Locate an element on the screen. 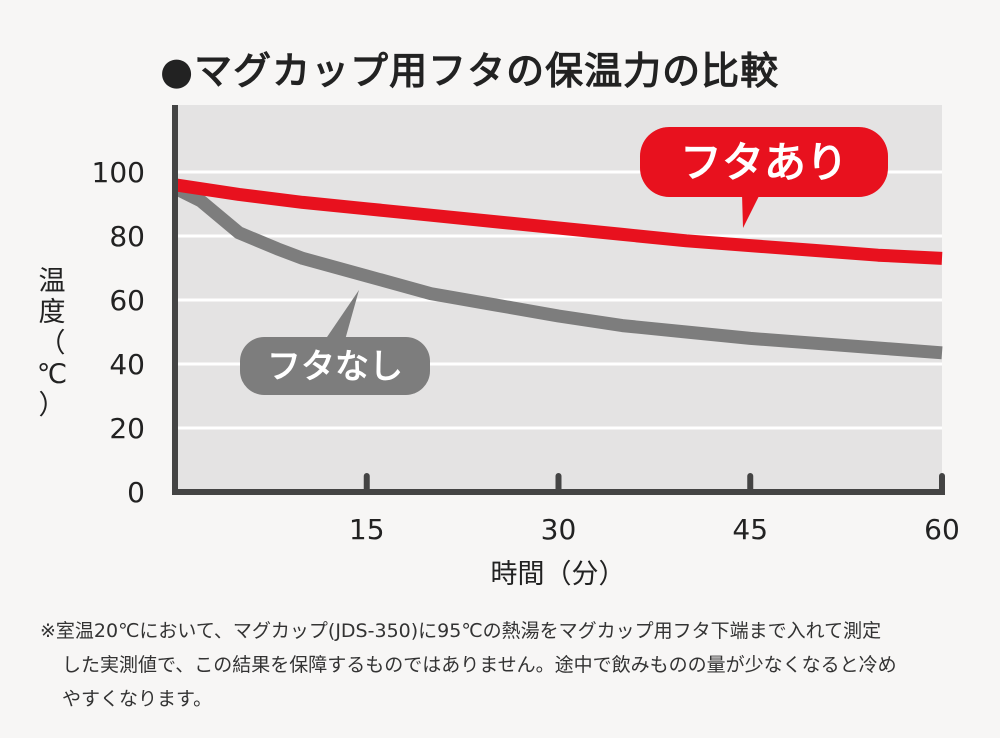  y-axis-label-char: （ is located at coordinates (52, 343).